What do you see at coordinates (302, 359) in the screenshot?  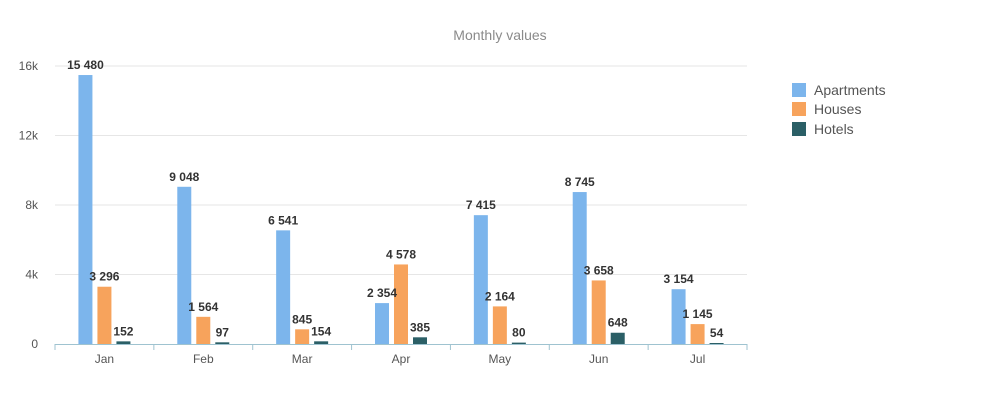 I see `x-tick-label: Mar` at bounding box center [302, 359].